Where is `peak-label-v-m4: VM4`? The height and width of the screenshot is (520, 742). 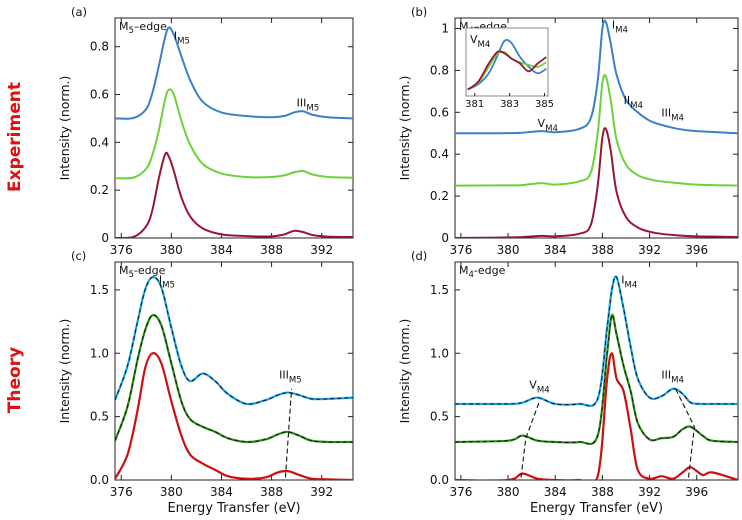 peak-label-v-m4: VM4 is located at coordinates (548, 125).